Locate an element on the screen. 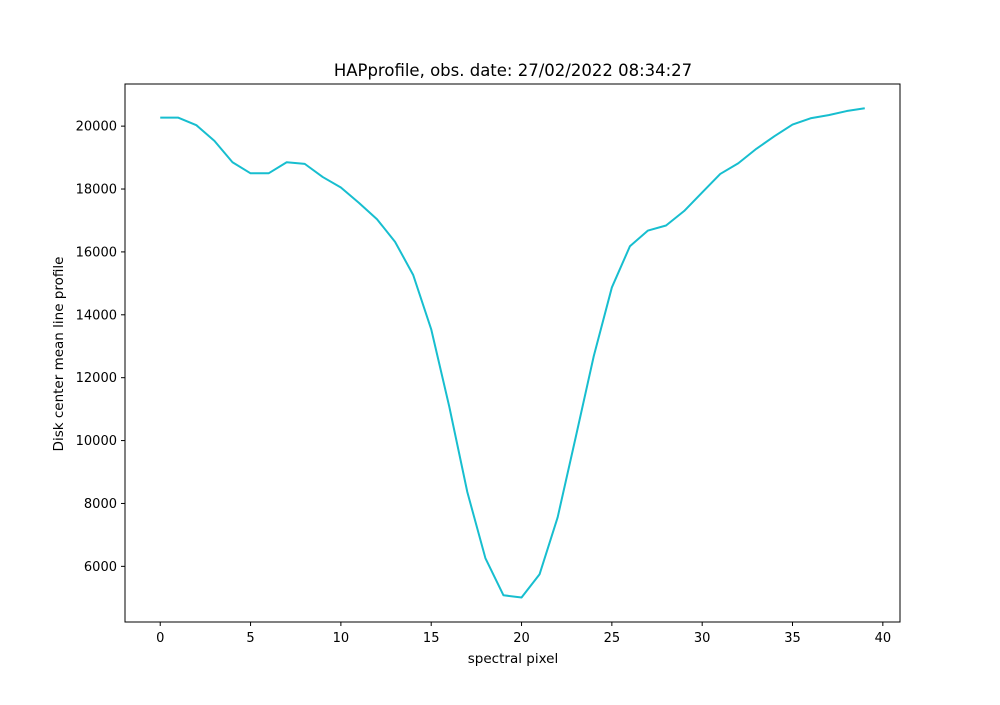 Image resolution: width=1000 pixels, height=705 pixels. x-axis-label: spectral pixel is located at coordinates (513, 659).